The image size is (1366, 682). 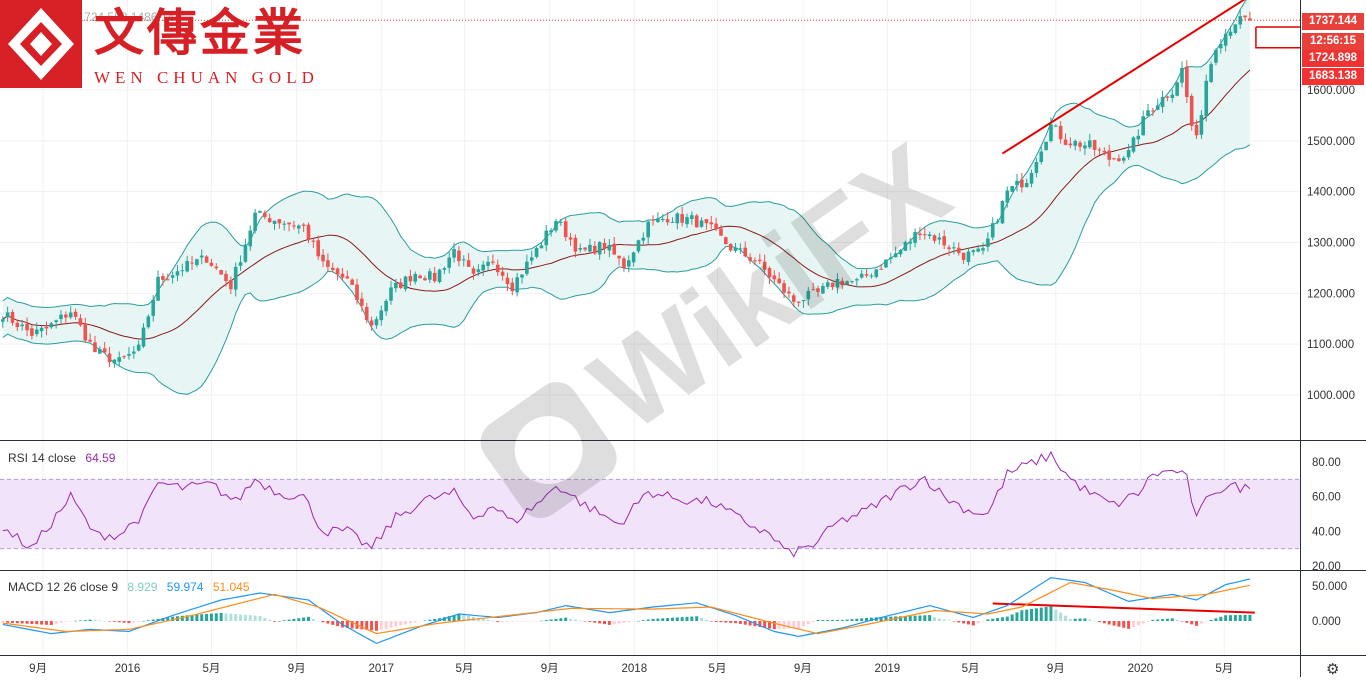 I want to click on price-tick-label: 1400.000, so click(x=1331, y=193).